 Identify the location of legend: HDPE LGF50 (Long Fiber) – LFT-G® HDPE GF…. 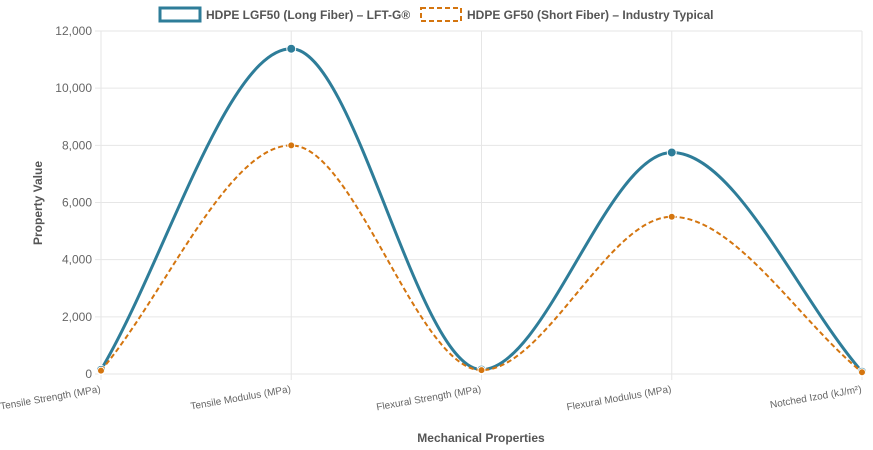
(436, 14).